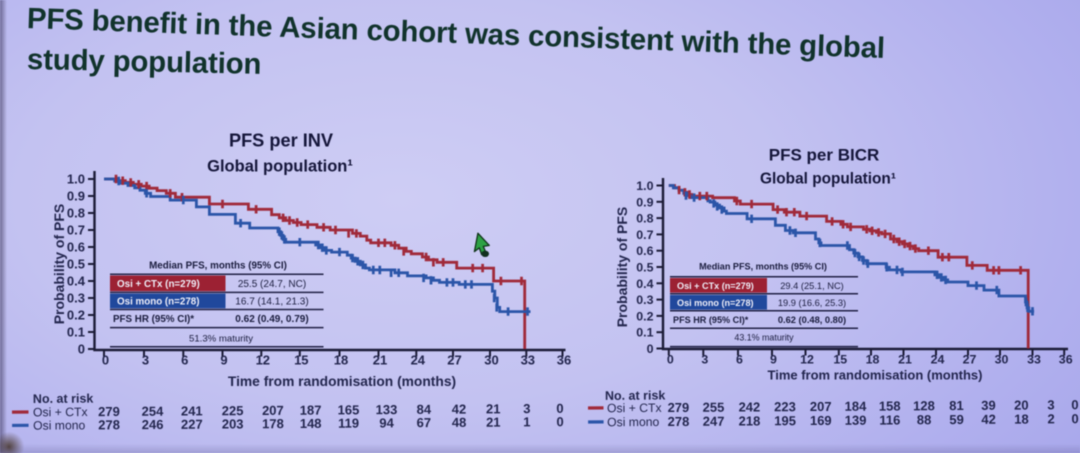  Describe the element at coordinates (714, 421) in the screenshot. I see `svg-text: 247` at that location.